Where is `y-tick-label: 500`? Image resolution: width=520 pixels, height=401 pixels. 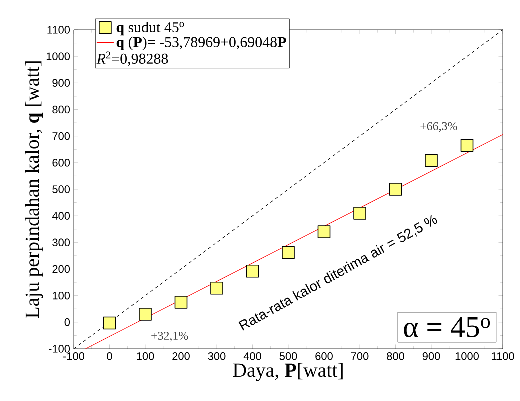
y-tick-label: 500 is located at coordinates (61, 190).